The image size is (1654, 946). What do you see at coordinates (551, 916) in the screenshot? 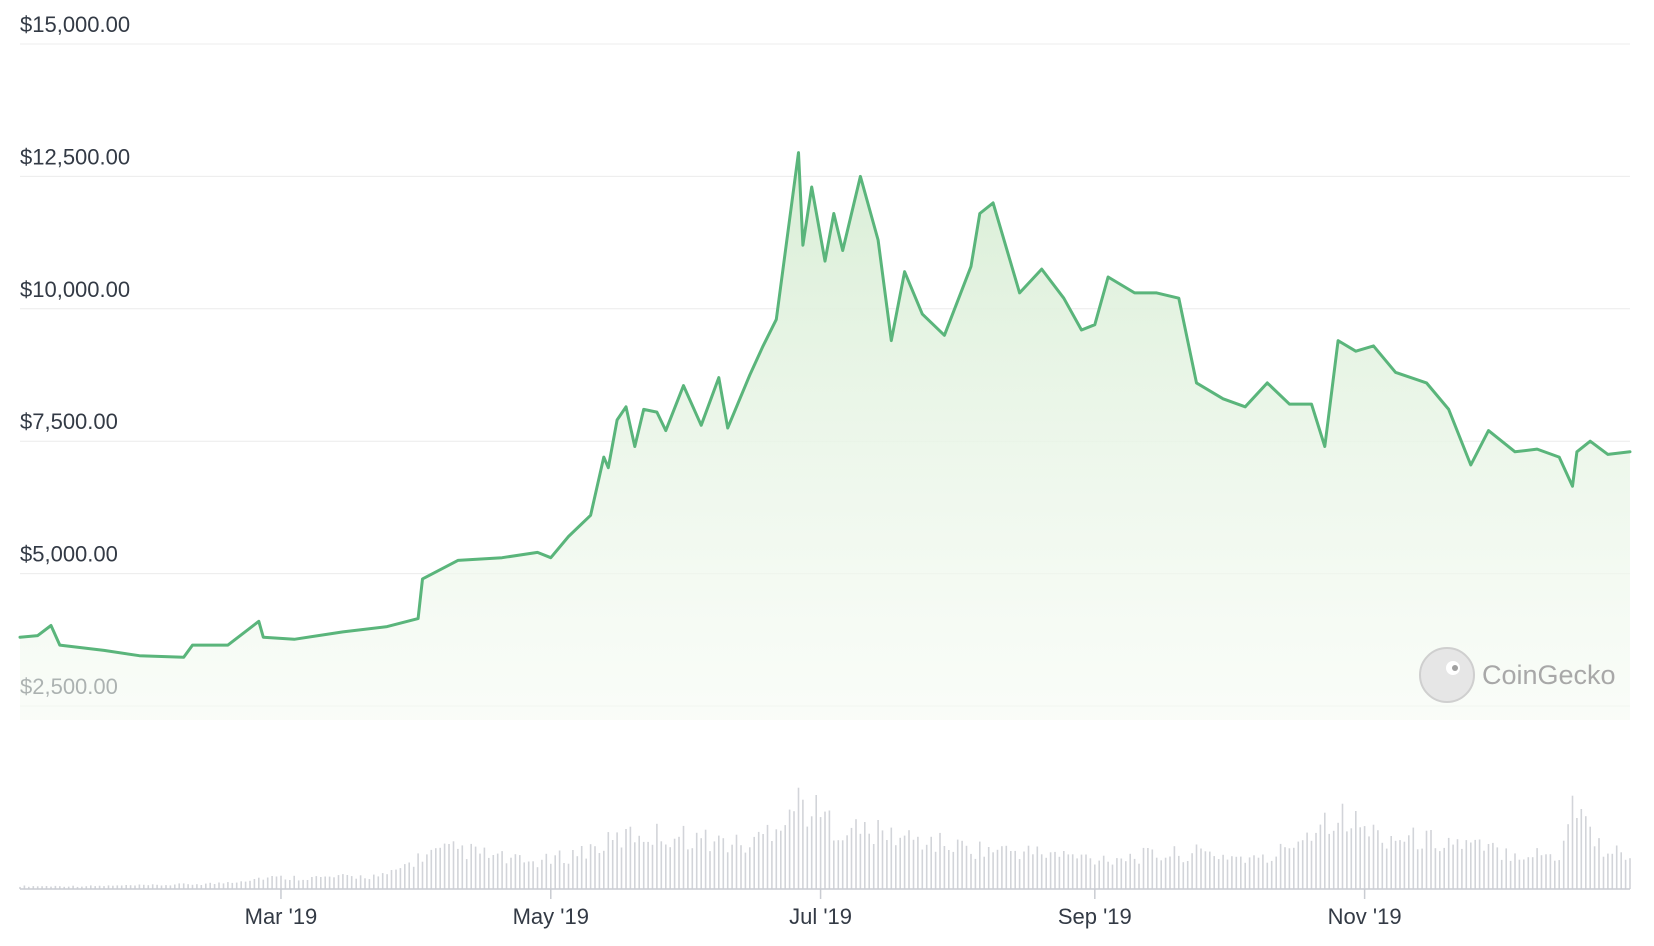
I see `x-tick-label: May '19` at bounding box center [551, 916].